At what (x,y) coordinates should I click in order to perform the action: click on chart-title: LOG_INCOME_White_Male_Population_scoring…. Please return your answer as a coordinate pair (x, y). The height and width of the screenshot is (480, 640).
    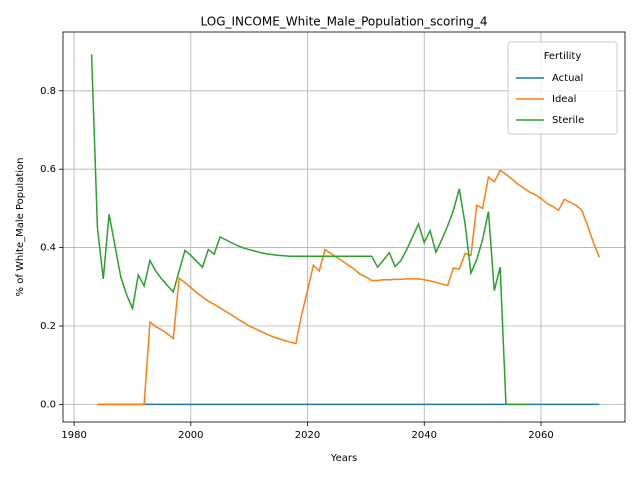
    Looking at the image, I should click on (344, 22).